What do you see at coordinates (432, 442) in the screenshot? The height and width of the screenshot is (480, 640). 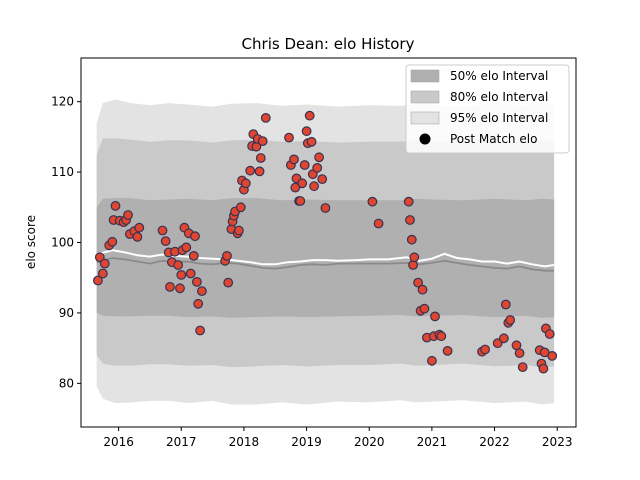 I see `x-tick-label: 2021` at bounding box center [432, 442].